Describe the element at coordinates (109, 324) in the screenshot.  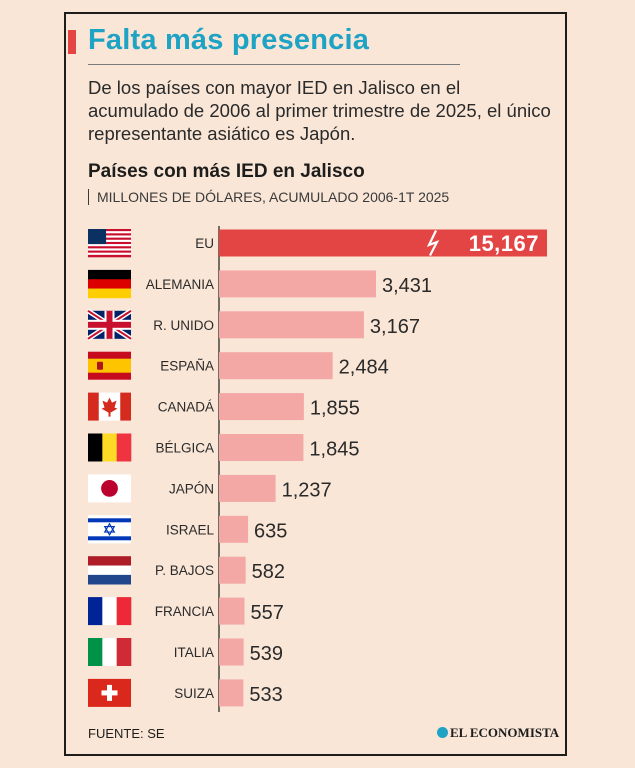
I see `uk-flag-icon` at that location.